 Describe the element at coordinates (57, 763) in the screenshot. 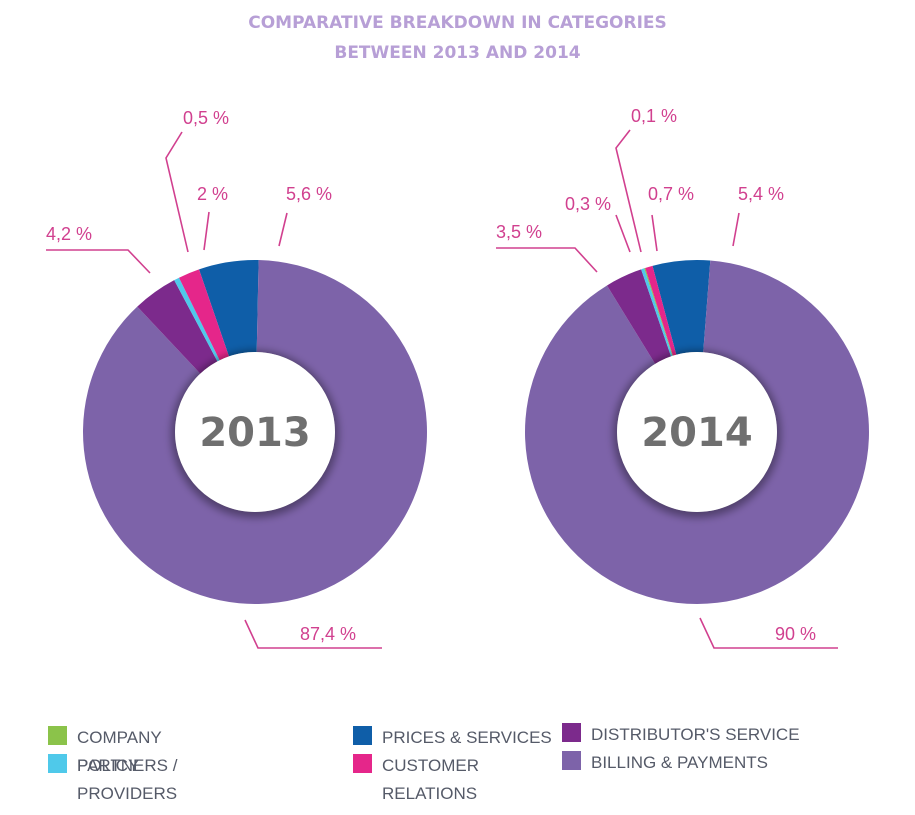

I see `legend-swatch-partners-providers` at that location.